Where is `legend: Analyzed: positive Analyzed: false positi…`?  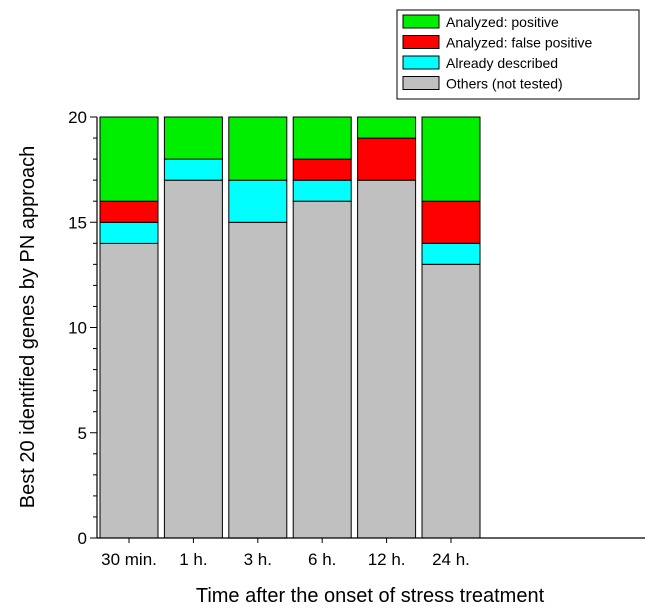
legend: Analyzed: positive Analyzed: false positi… is located at coordinates (518, 54).